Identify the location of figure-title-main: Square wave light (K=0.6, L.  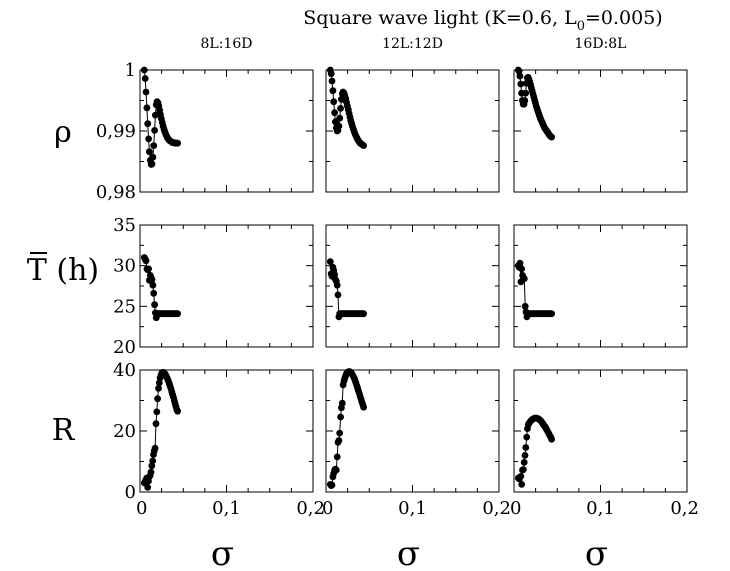
(440, 18).